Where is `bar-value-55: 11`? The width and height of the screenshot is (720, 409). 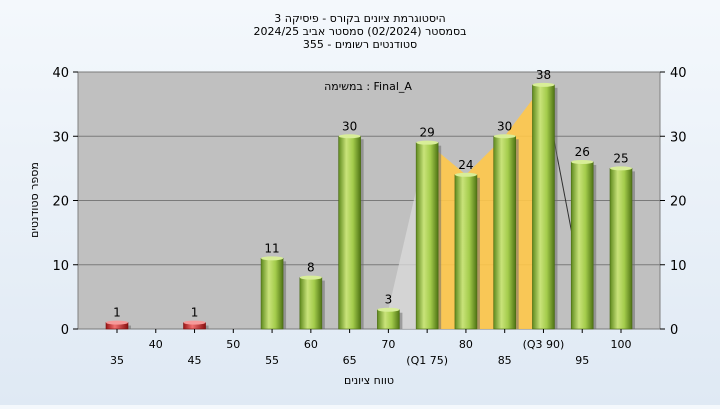
bar-value-55: 11 is located at coordinates (271, 248).